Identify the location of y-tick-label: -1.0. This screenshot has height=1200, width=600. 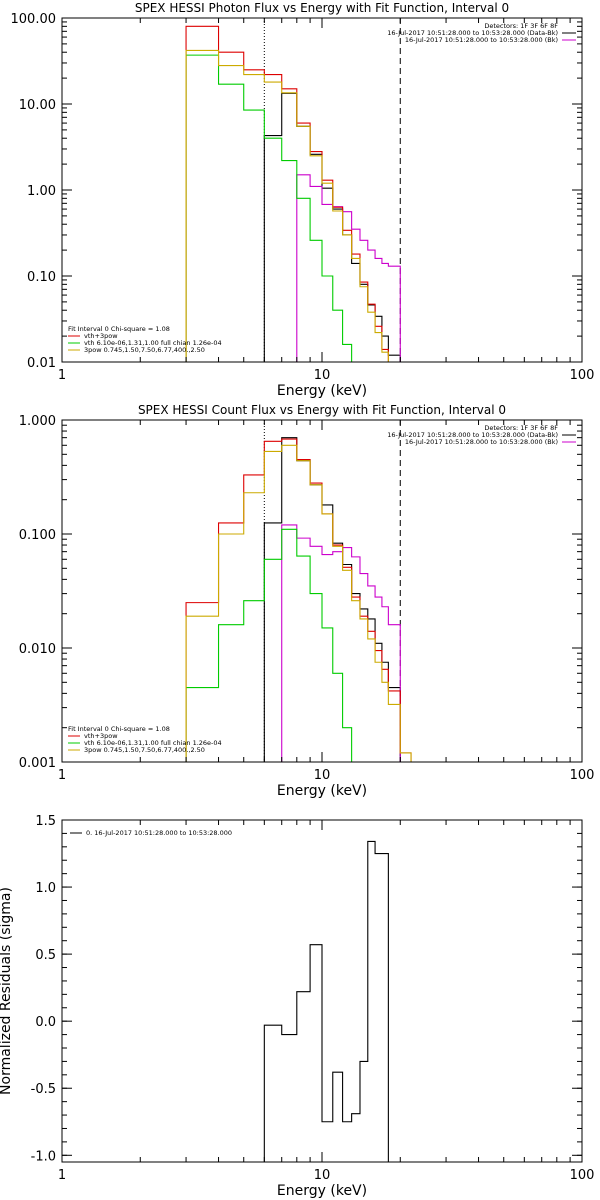
(43, 1156).